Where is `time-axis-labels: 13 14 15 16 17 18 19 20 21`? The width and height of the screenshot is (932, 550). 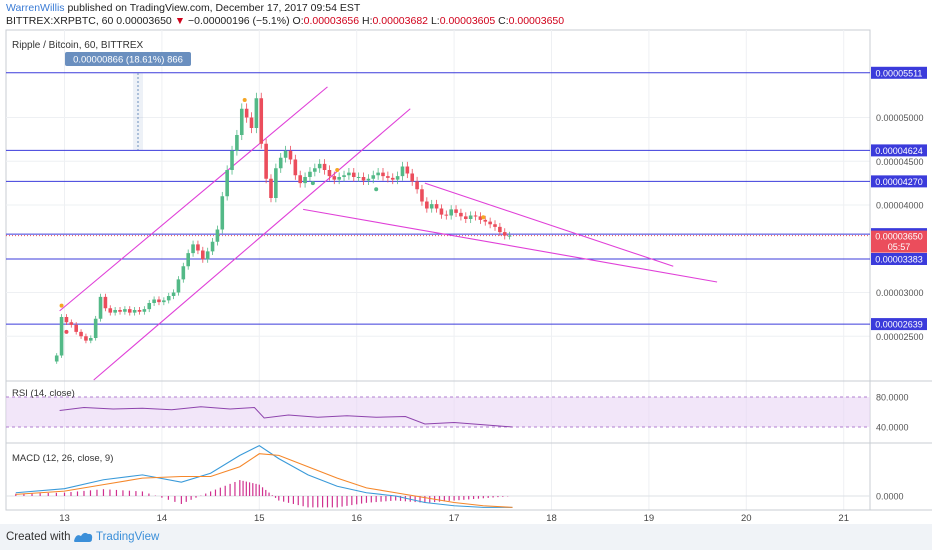
time-axis-labels: 13 14 15 16 17 18 19 20 21 is located at coordinates (454, 518).